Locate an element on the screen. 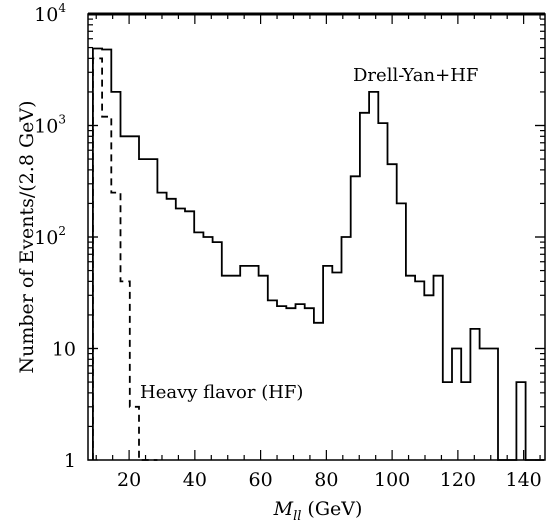  y-tick-label-exponent: 2 is located at coordinates (62, 231).